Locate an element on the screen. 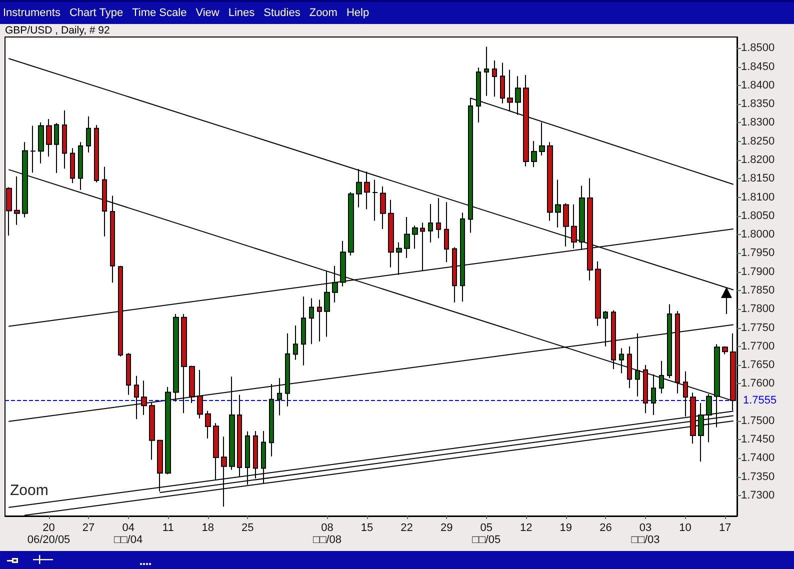 This screenshot has width=794, height=569. y-tick-label: 1.7500 is located at coordinates (758, 420).